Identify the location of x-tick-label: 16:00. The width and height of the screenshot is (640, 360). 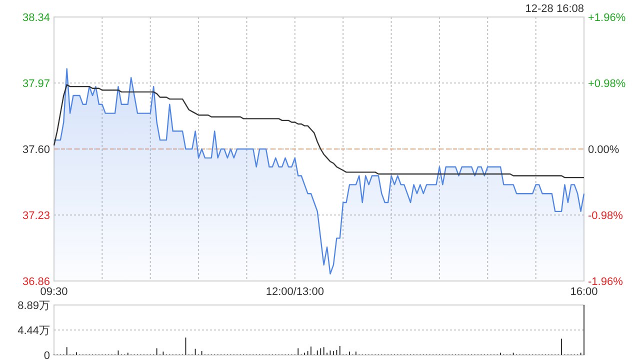
(584, 292).